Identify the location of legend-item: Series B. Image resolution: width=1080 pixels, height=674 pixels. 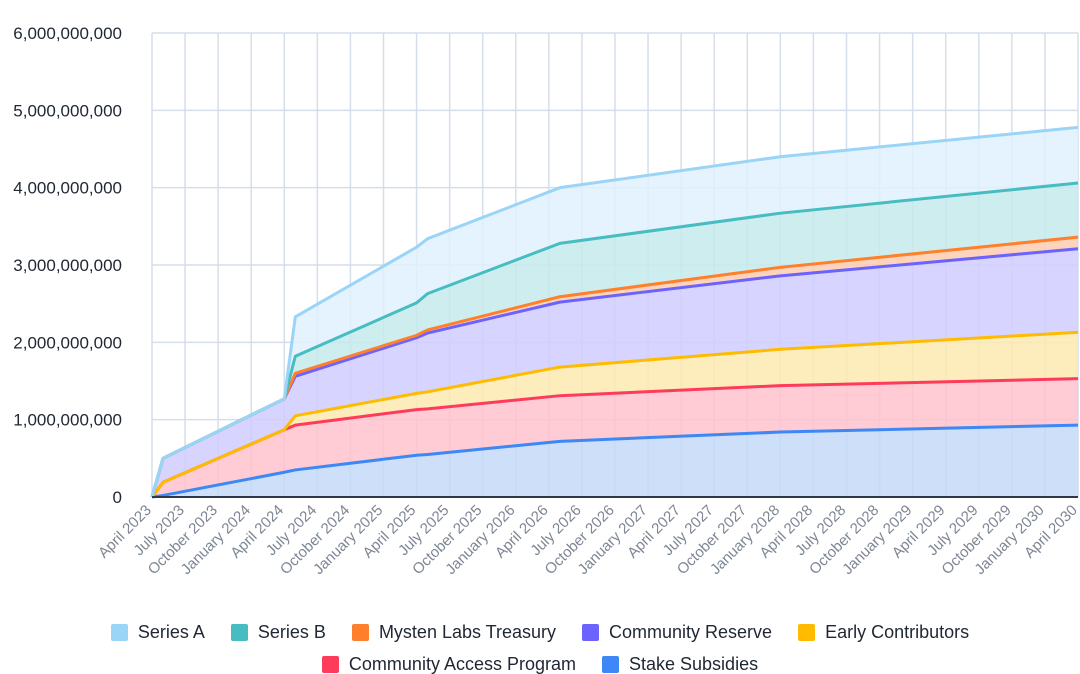
(278, 632).